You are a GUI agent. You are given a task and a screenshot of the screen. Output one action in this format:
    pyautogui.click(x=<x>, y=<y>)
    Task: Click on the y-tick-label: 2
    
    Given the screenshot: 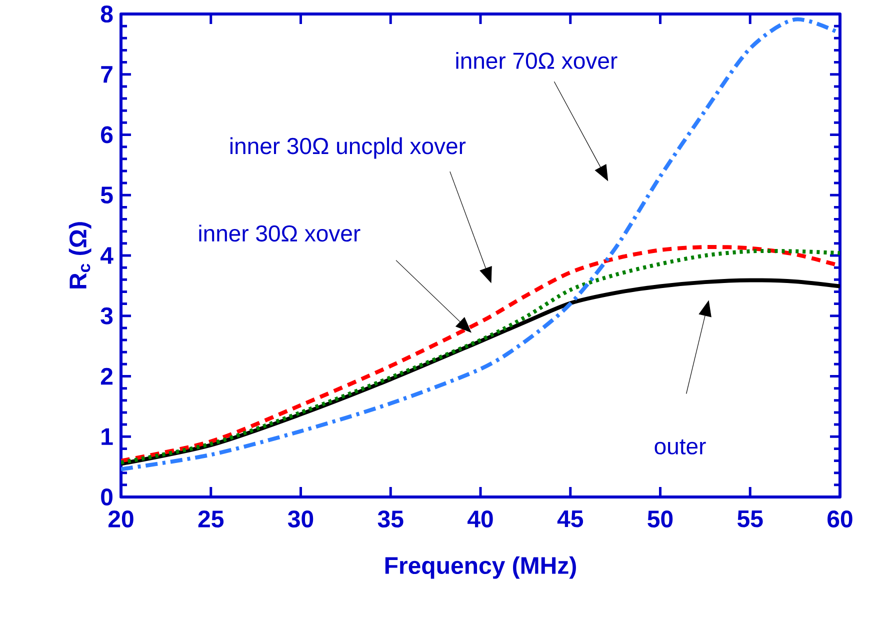 What is the action you would take?
    pyautogui.click(x=106, y=376)
    